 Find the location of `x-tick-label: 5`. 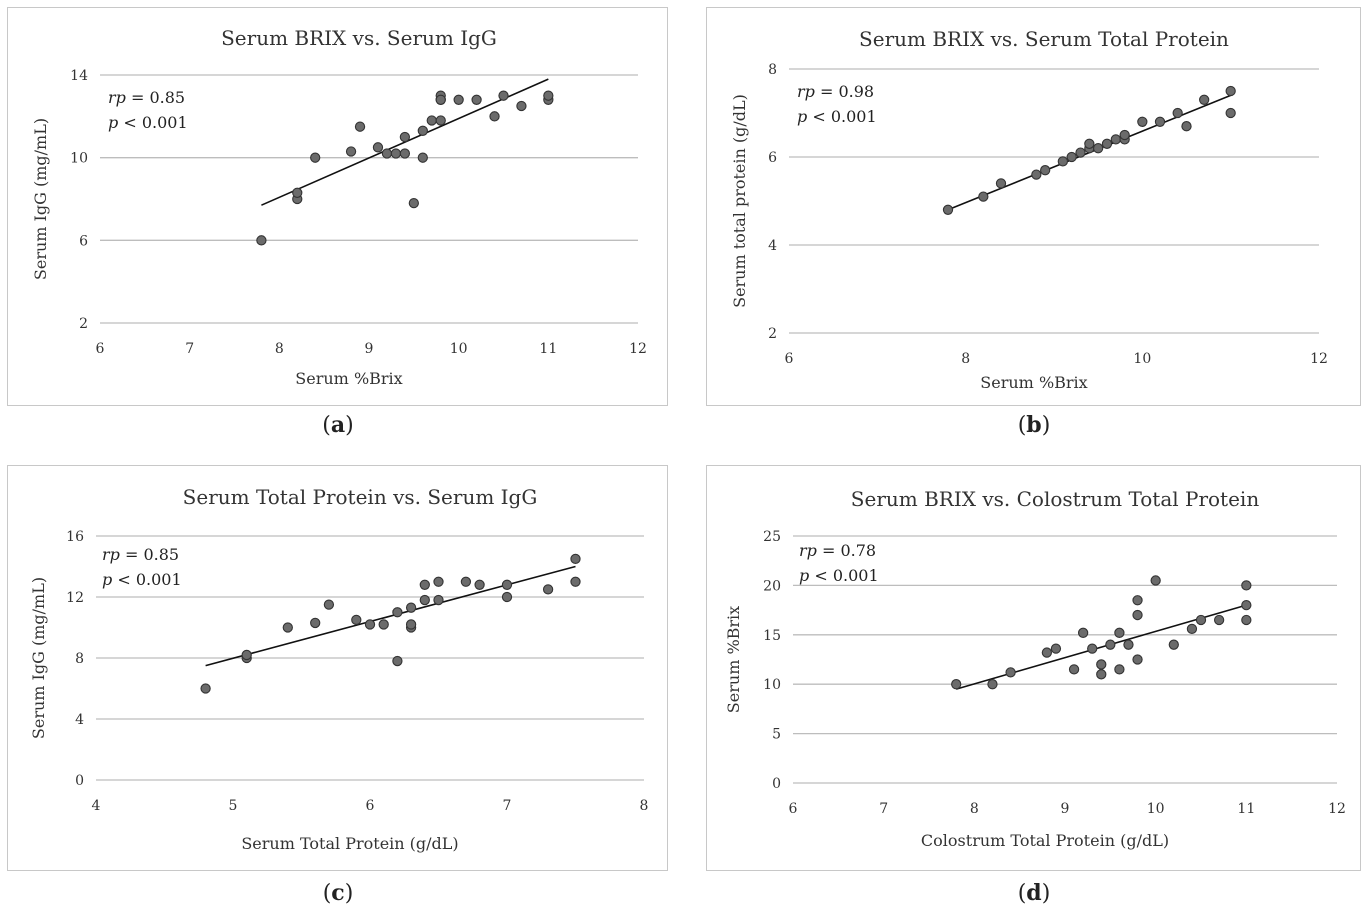

x-tick-label: 5 is located at coordinates (233, 806).